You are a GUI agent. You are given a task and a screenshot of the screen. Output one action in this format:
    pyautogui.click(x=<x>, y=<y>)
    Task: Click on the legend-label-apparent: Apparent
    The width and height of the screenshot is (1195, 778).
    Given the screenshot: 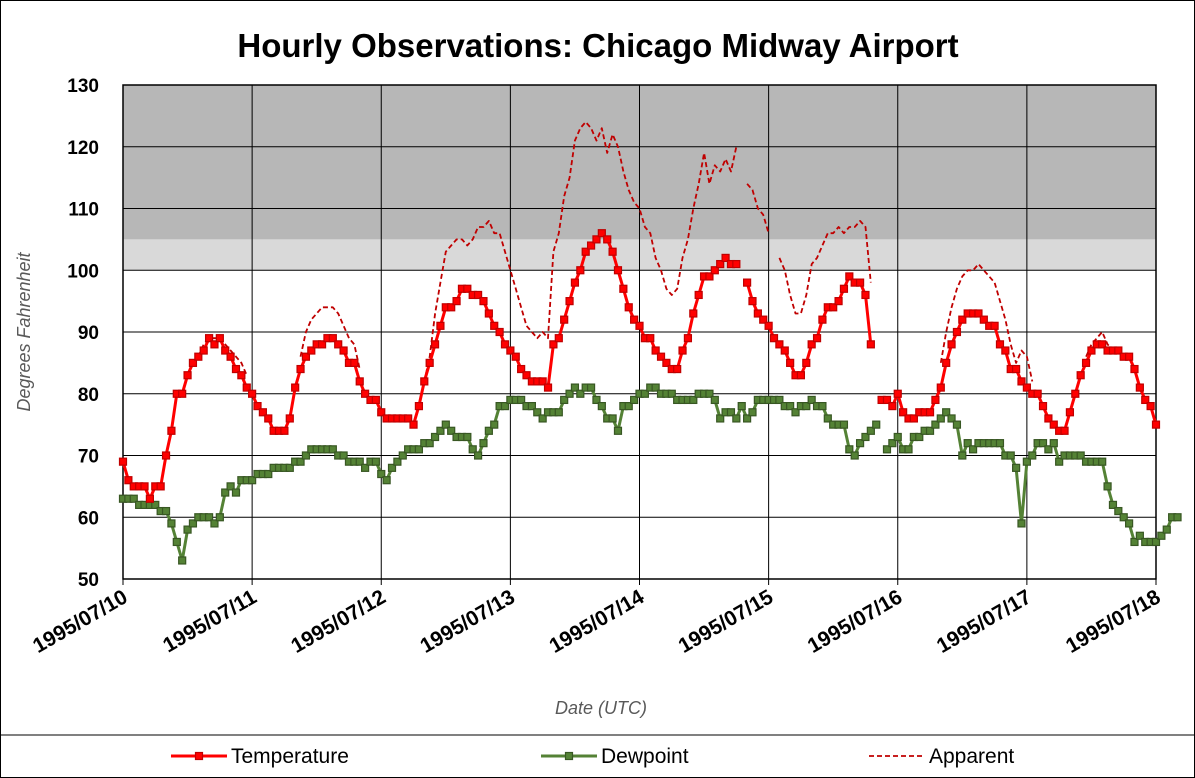 What is the action you would take?
    pyautogui.click(x=971, y=756)
    